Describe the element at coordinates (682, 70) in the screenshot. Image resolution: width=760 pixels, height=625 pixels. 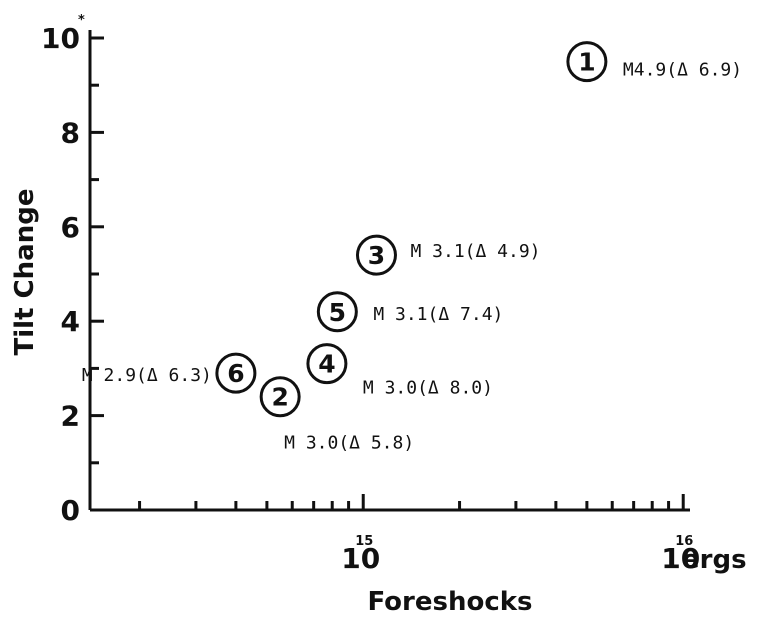
I see `point-annotation: M4.9(Δ 6.9)` at that location.